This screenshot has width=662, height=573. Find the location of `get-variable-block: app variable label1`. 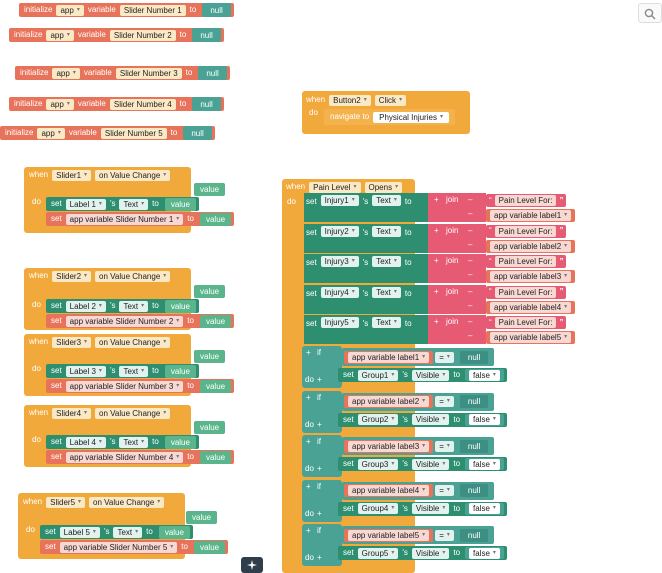

get-variable-block: app variable label1 is located at coordinates (531, 215).